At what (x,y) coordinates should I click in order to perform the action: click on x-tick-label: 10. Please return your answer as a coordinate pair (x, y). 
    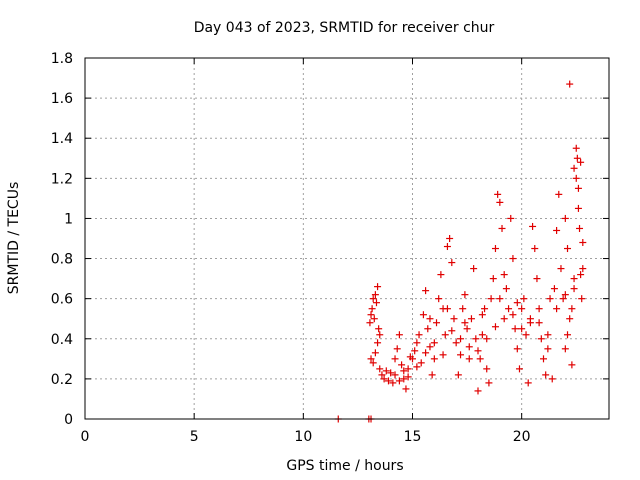
    Looking at the image, I should click on (303, 437).